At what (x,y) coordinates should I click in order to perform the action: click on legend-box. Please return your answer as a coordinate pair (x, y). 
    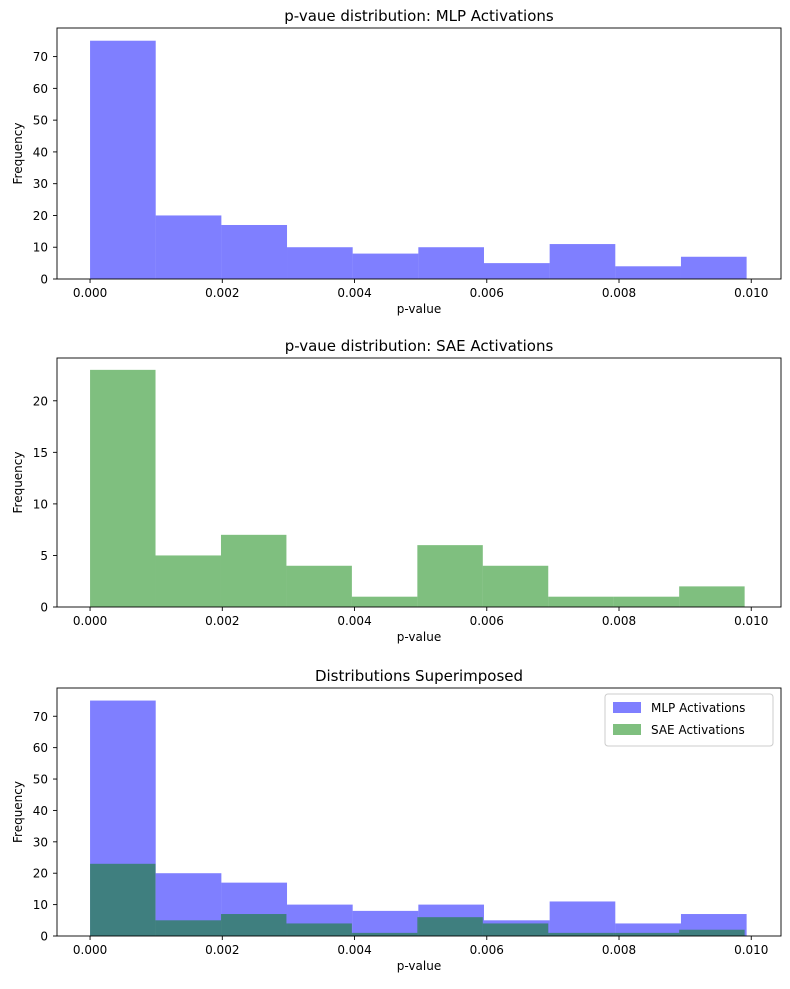
    Looking at the image, I should click on (689, 720).